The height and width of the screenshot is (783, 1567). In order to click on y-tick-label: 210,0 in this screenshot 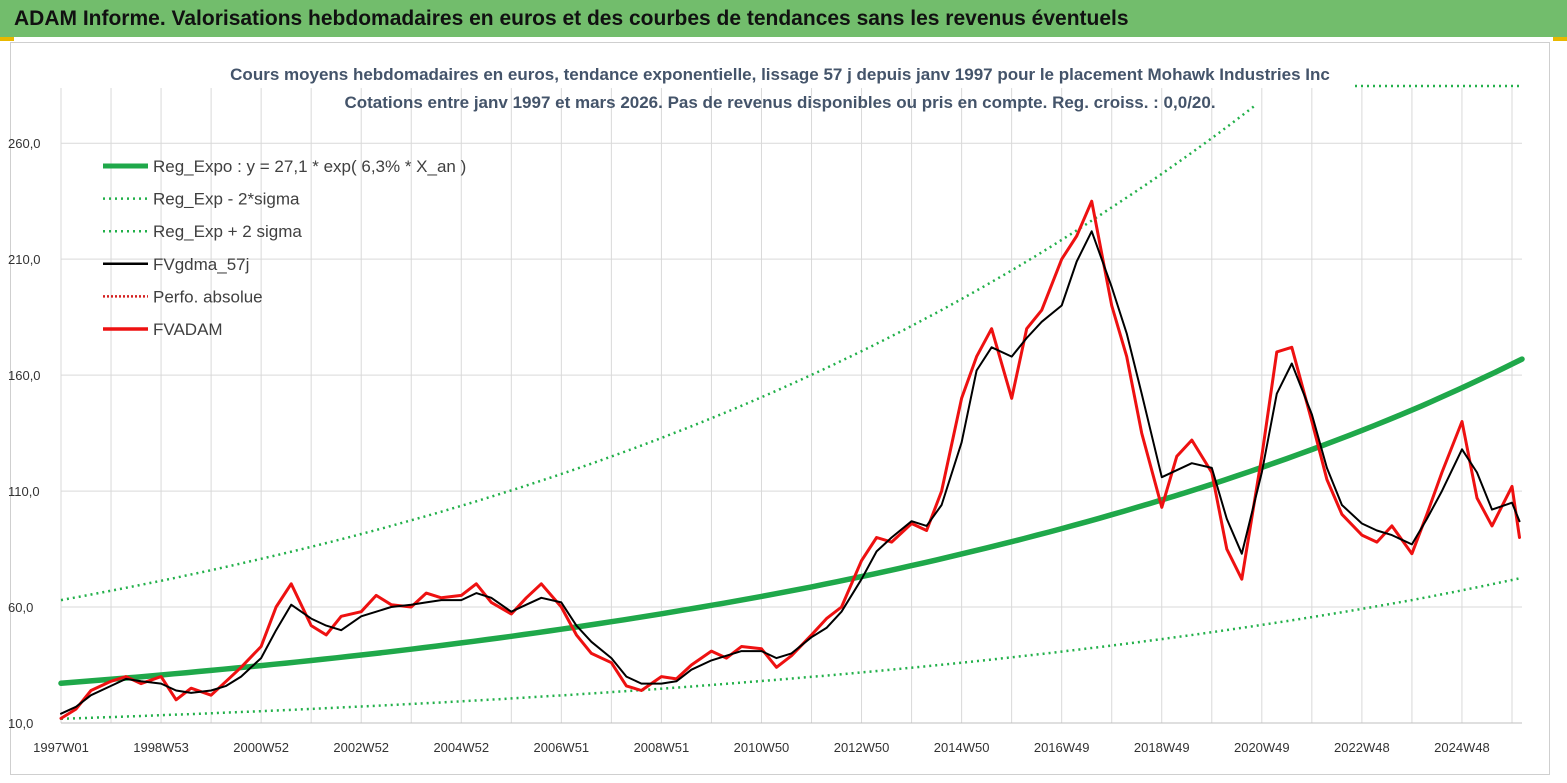, I will do `click(24, 259)`.